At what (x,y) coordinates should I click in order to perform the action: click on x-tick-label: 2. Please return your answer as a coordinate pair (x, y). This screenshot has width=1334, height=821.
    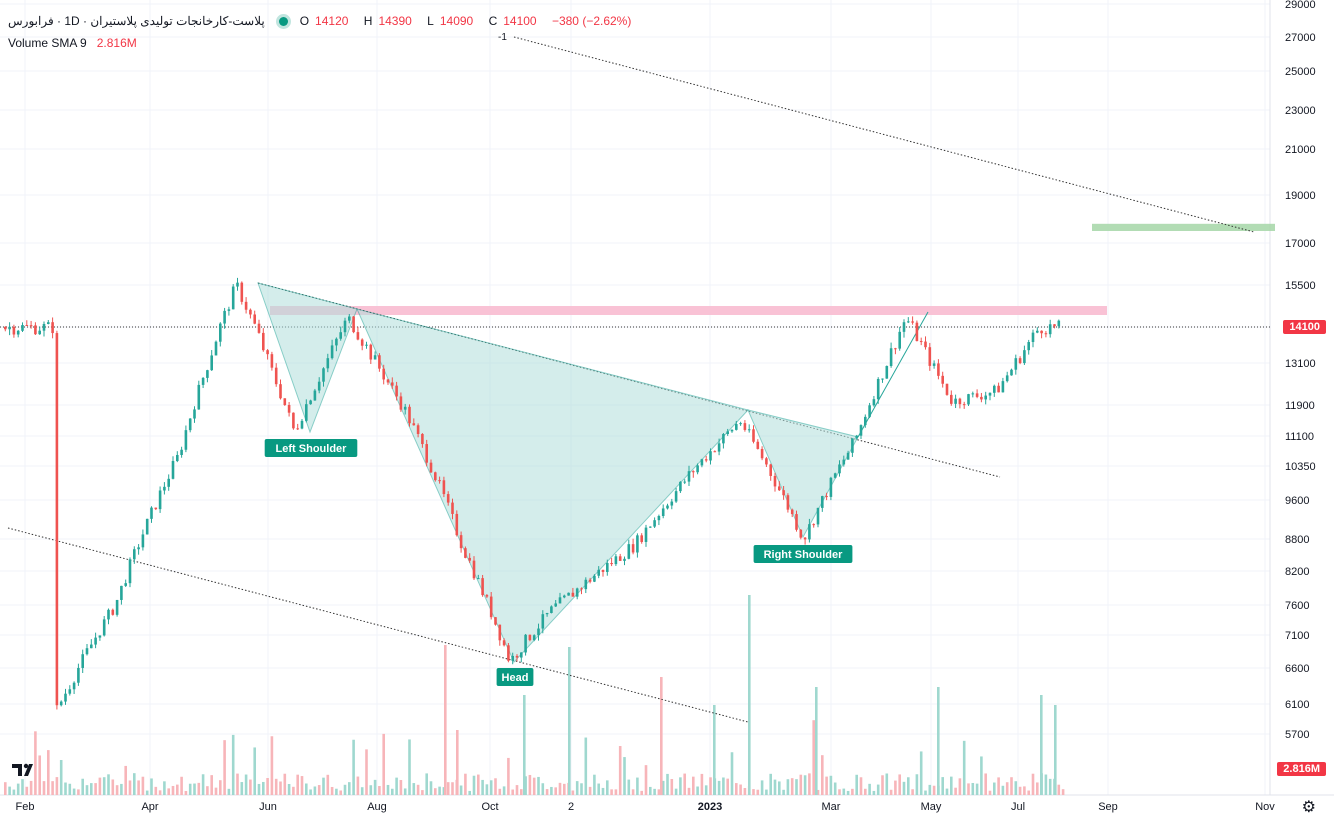
    Looking at the image, I should click on (571, 807).